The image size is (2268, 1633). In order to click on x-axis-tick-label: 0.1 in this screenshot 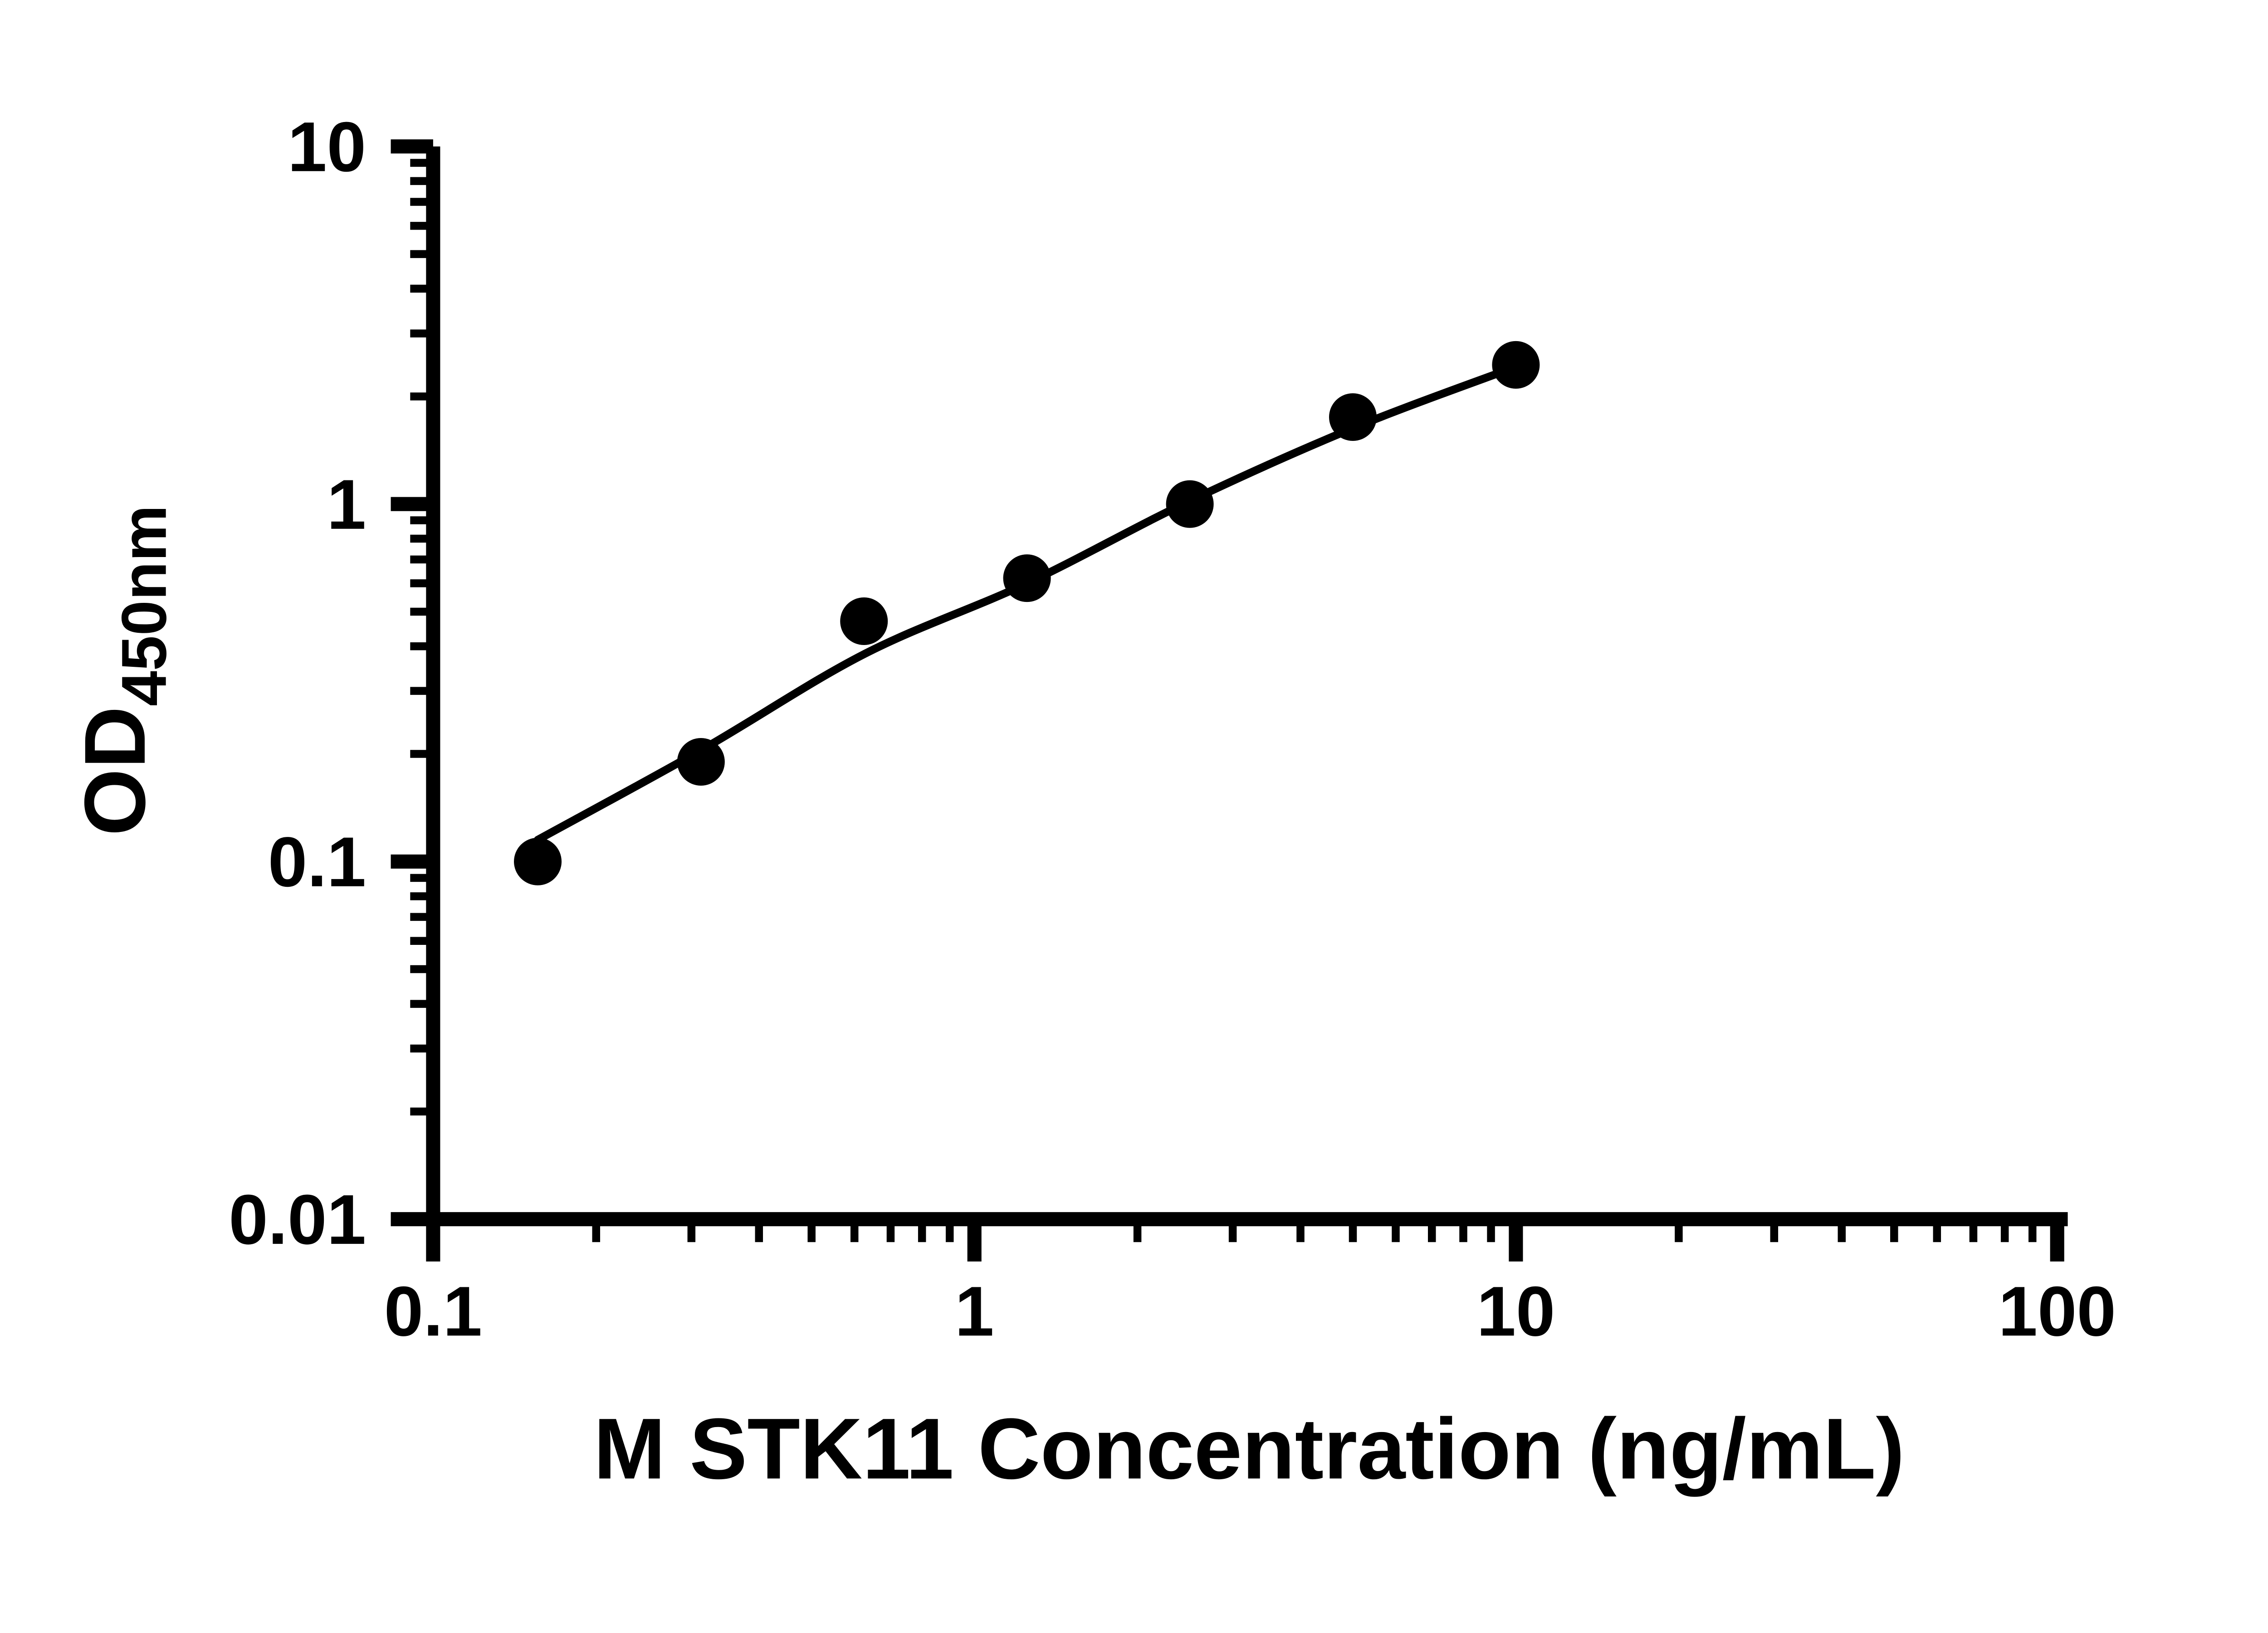, I will do `click(433, 1310)`.